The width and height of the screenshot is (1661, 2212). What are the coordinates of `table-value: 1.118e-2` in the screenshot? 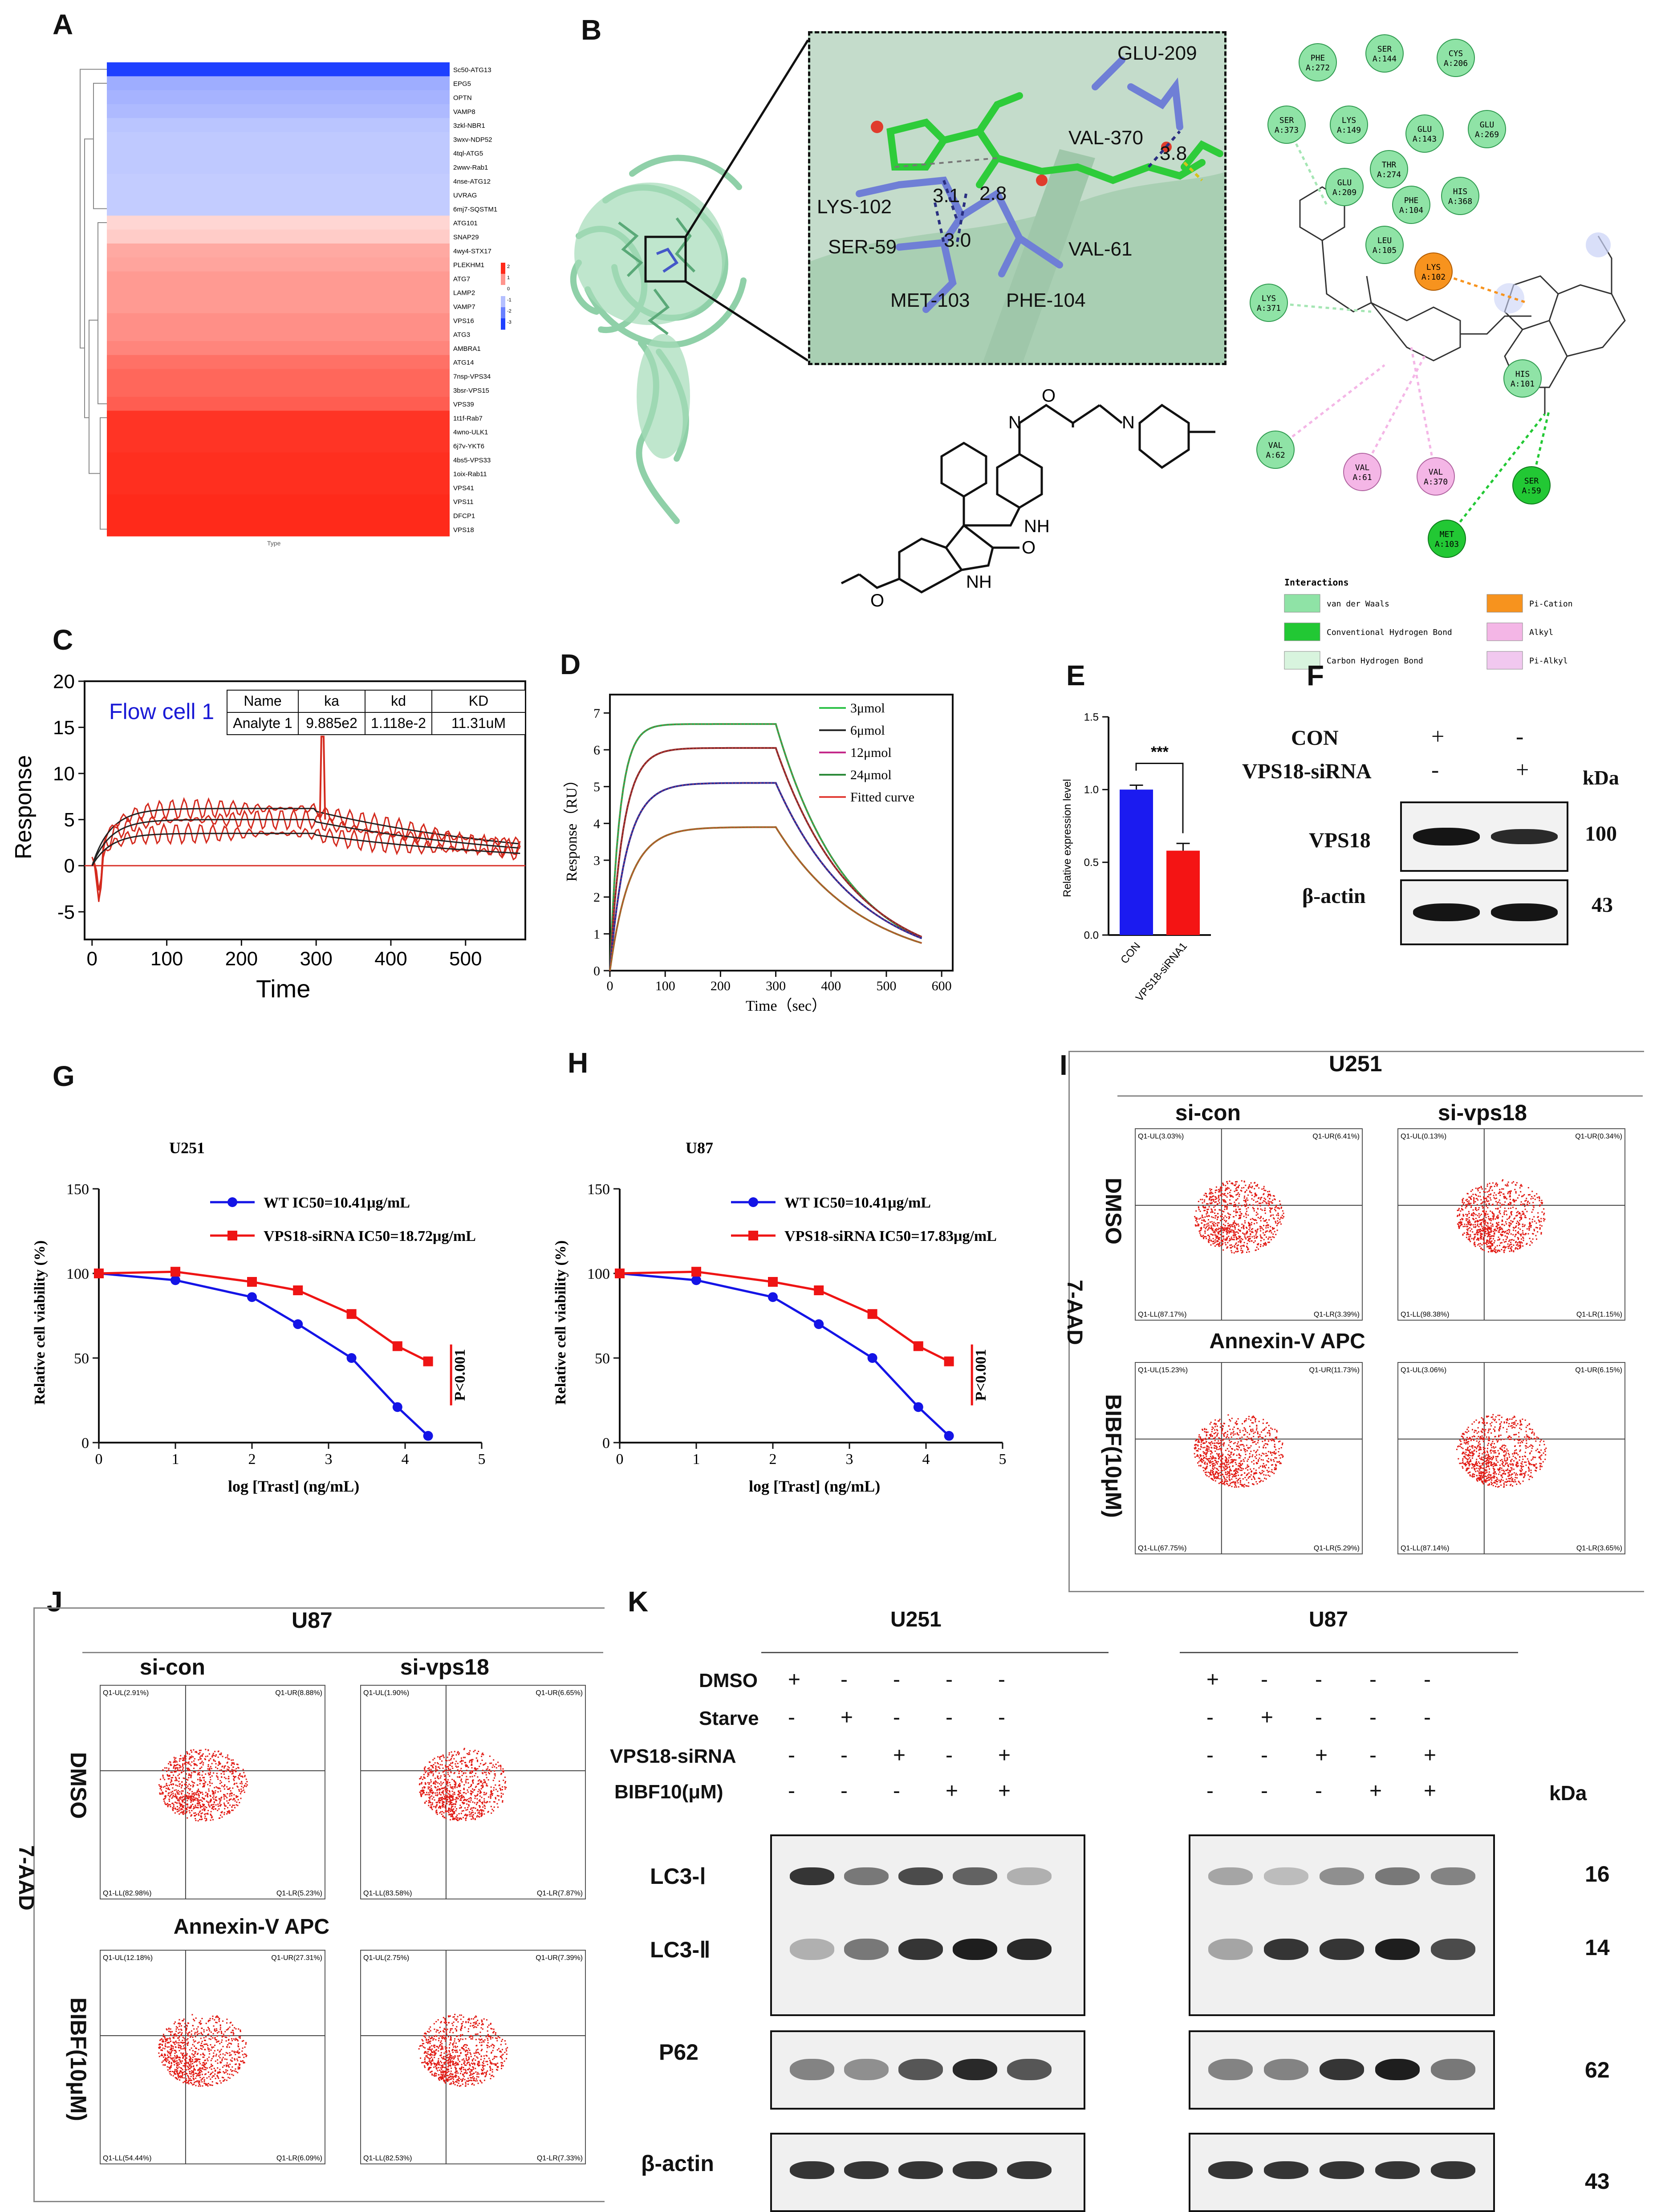 It's located at (398, 723).